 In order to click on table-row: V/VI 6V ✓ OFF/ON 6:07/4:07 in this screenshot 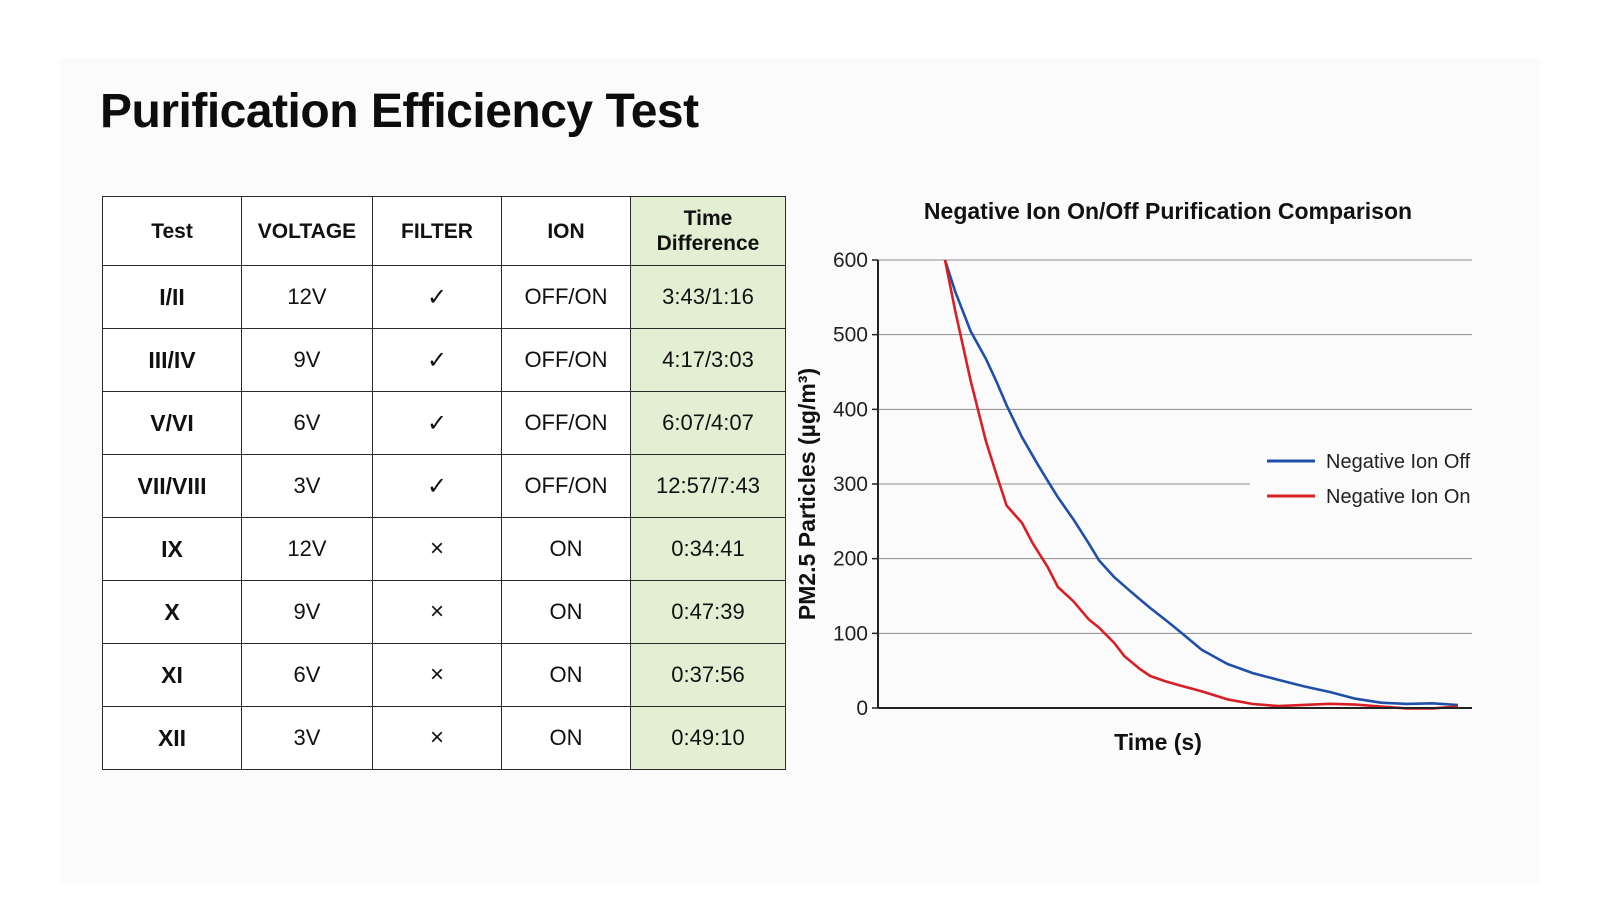, I will do `click(444, 423)`.